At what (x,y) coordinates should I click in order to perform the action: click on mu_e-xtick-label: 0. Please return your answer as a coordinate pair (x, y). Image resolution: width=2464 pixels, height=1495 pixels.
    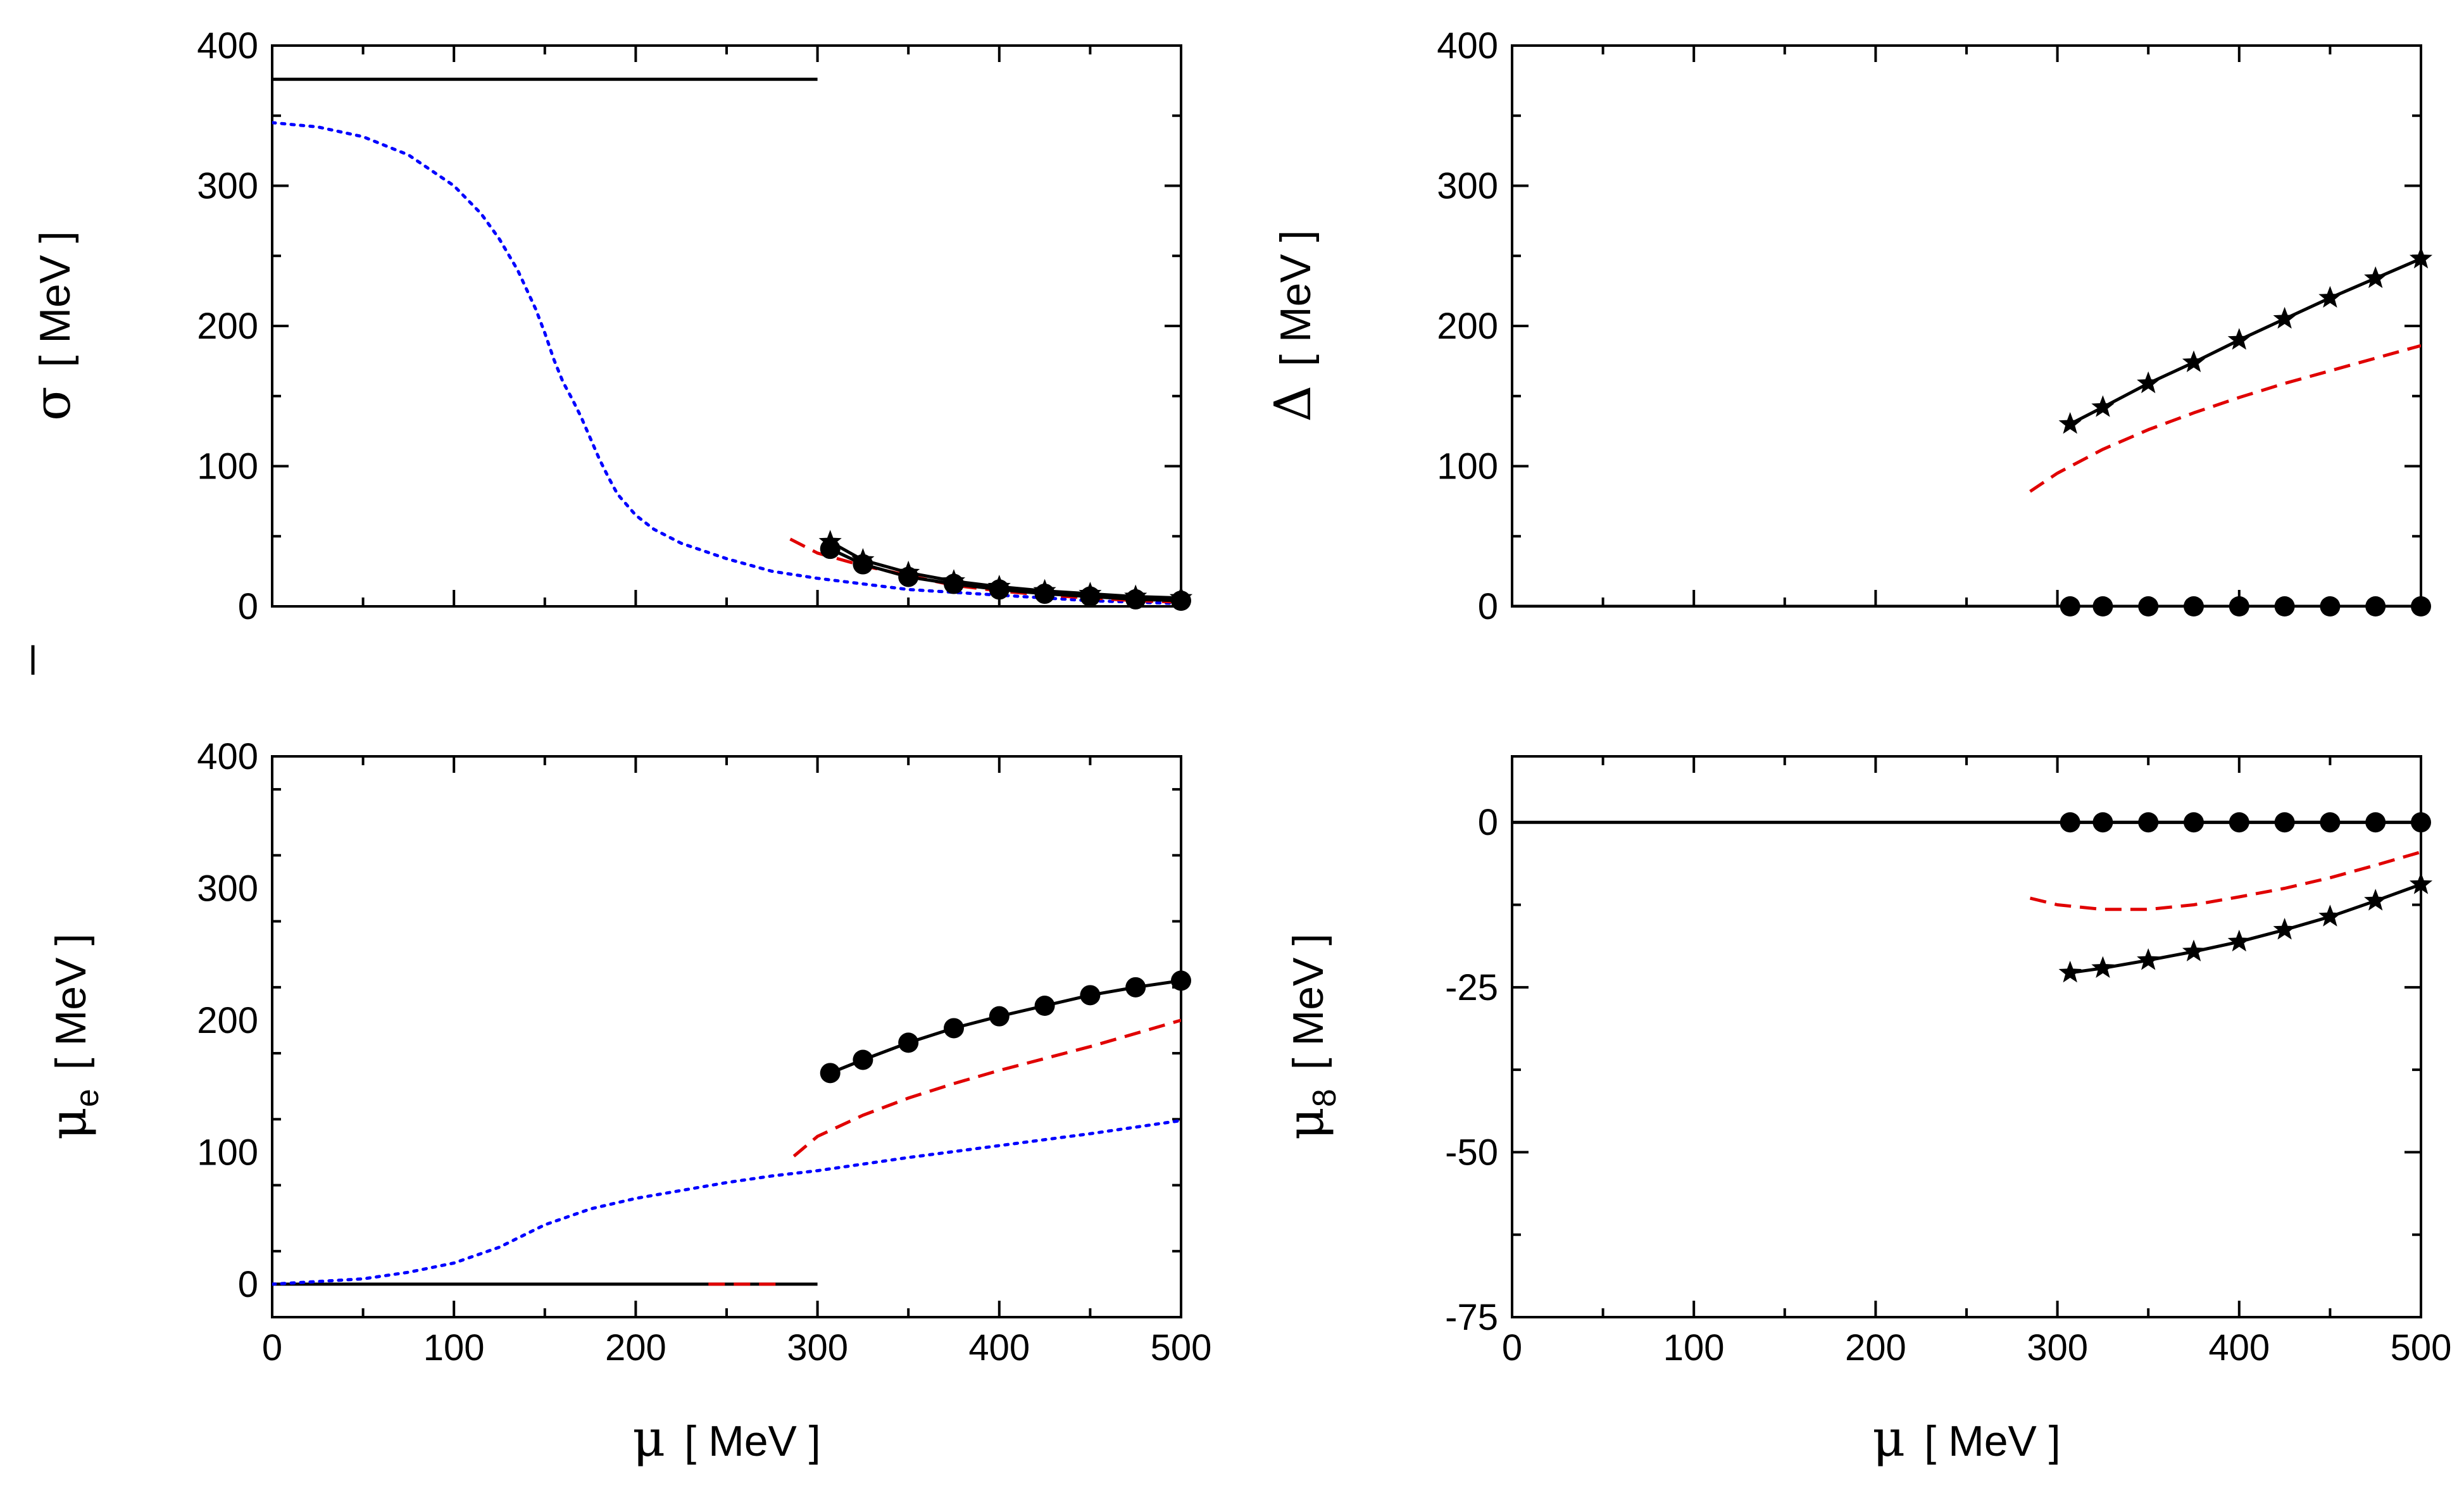
    Looking at the image, I should click on (272, 1348).